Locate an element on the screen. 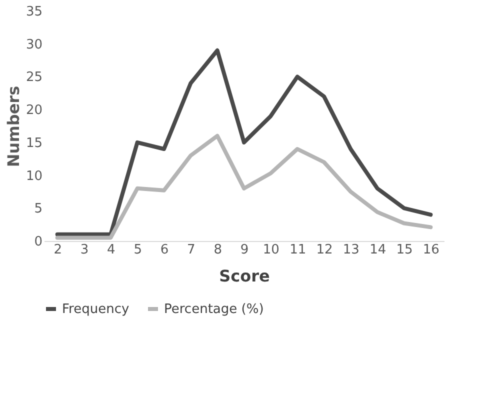  y-tick-label: 5 is located at coordinates (38, 209).